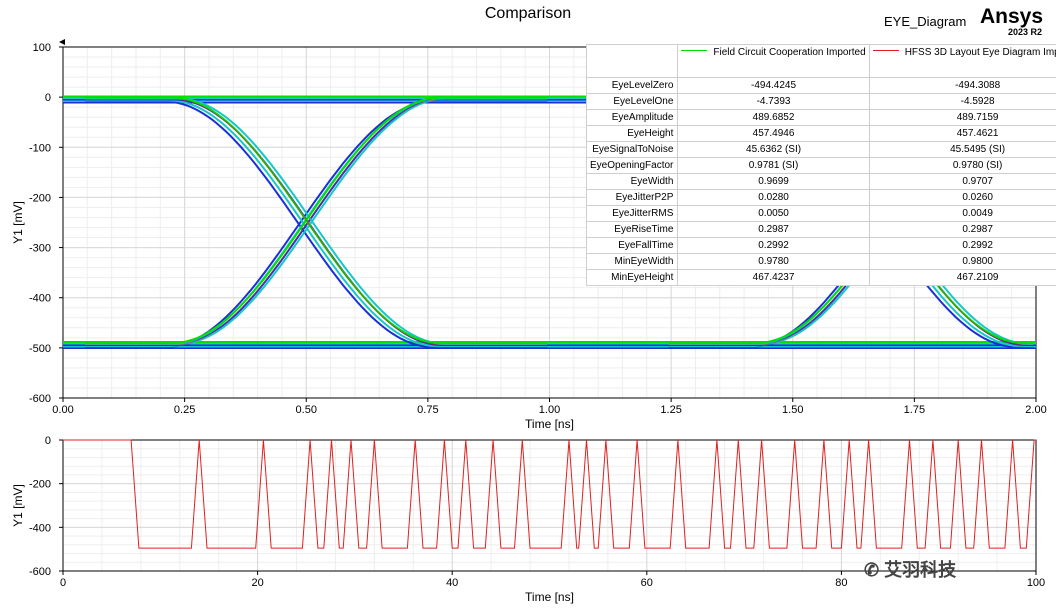 Image resolution: width=1056 pixels, height=615 pixels. I want to click on table-cell-v2: 0.9707, so click(962, 181).